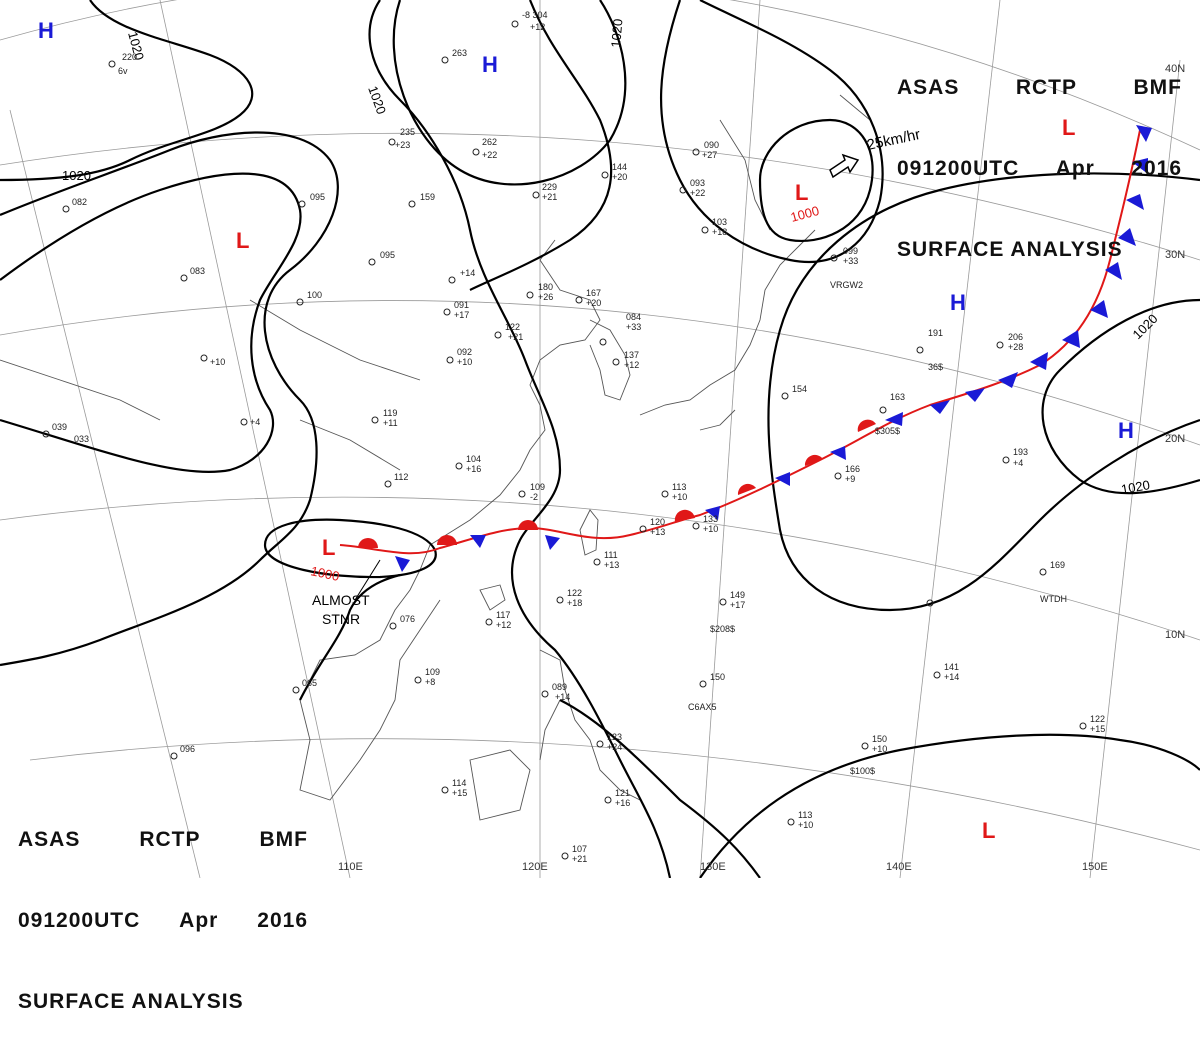  I want to click on isobar-korea, so click(541, 145).